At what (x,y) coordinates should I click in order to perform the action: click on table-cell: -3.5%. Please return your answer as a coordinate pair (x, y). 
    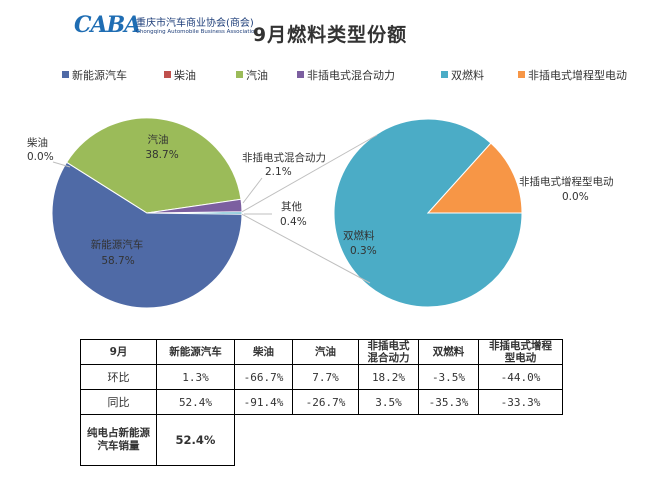
    Looking at the image, I should click on (448, 377).